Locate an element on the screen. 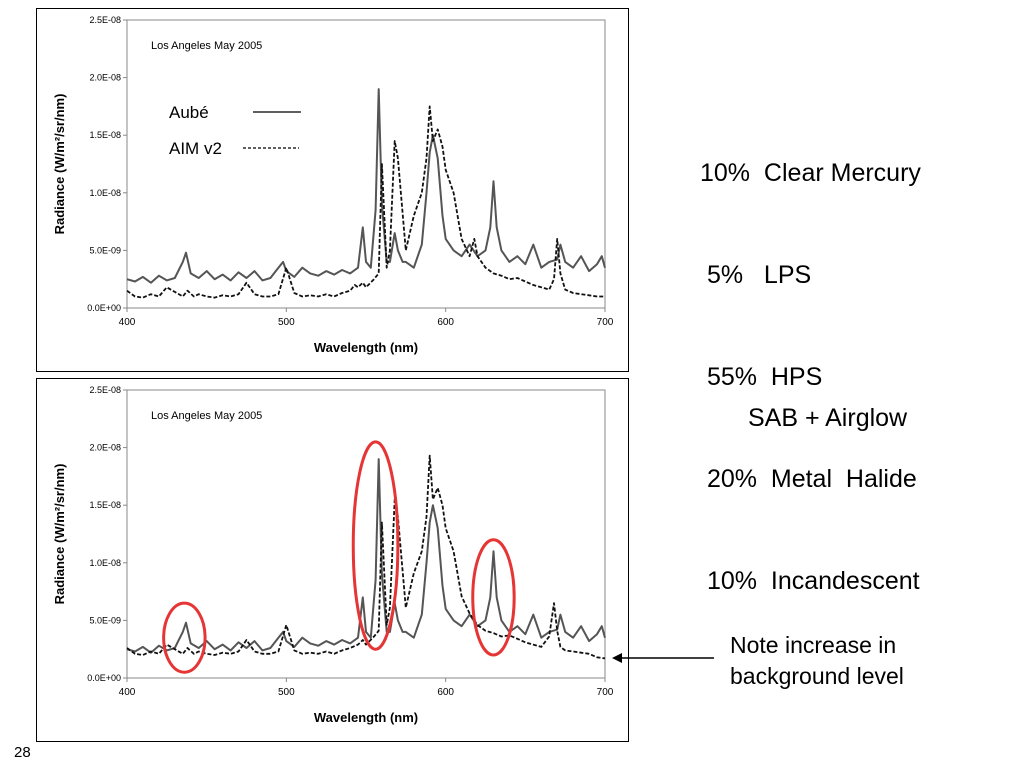  note-line: Note increase in is located at coordinates (813, 645).